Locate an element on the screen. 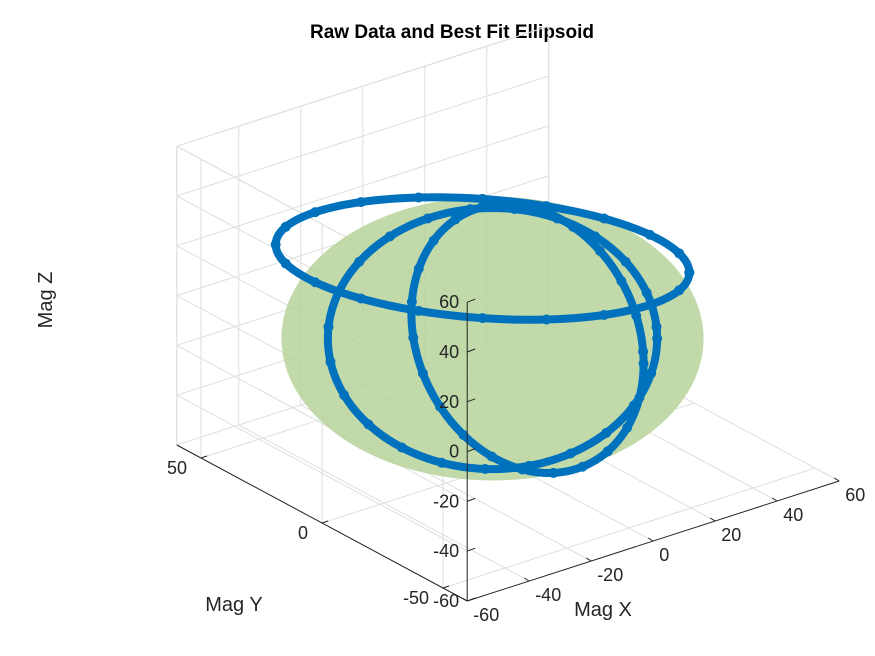 Image resolution: width=875 pixels, height=656 pixels. y-tick-label: 0 is located at coordinates (303, 533).